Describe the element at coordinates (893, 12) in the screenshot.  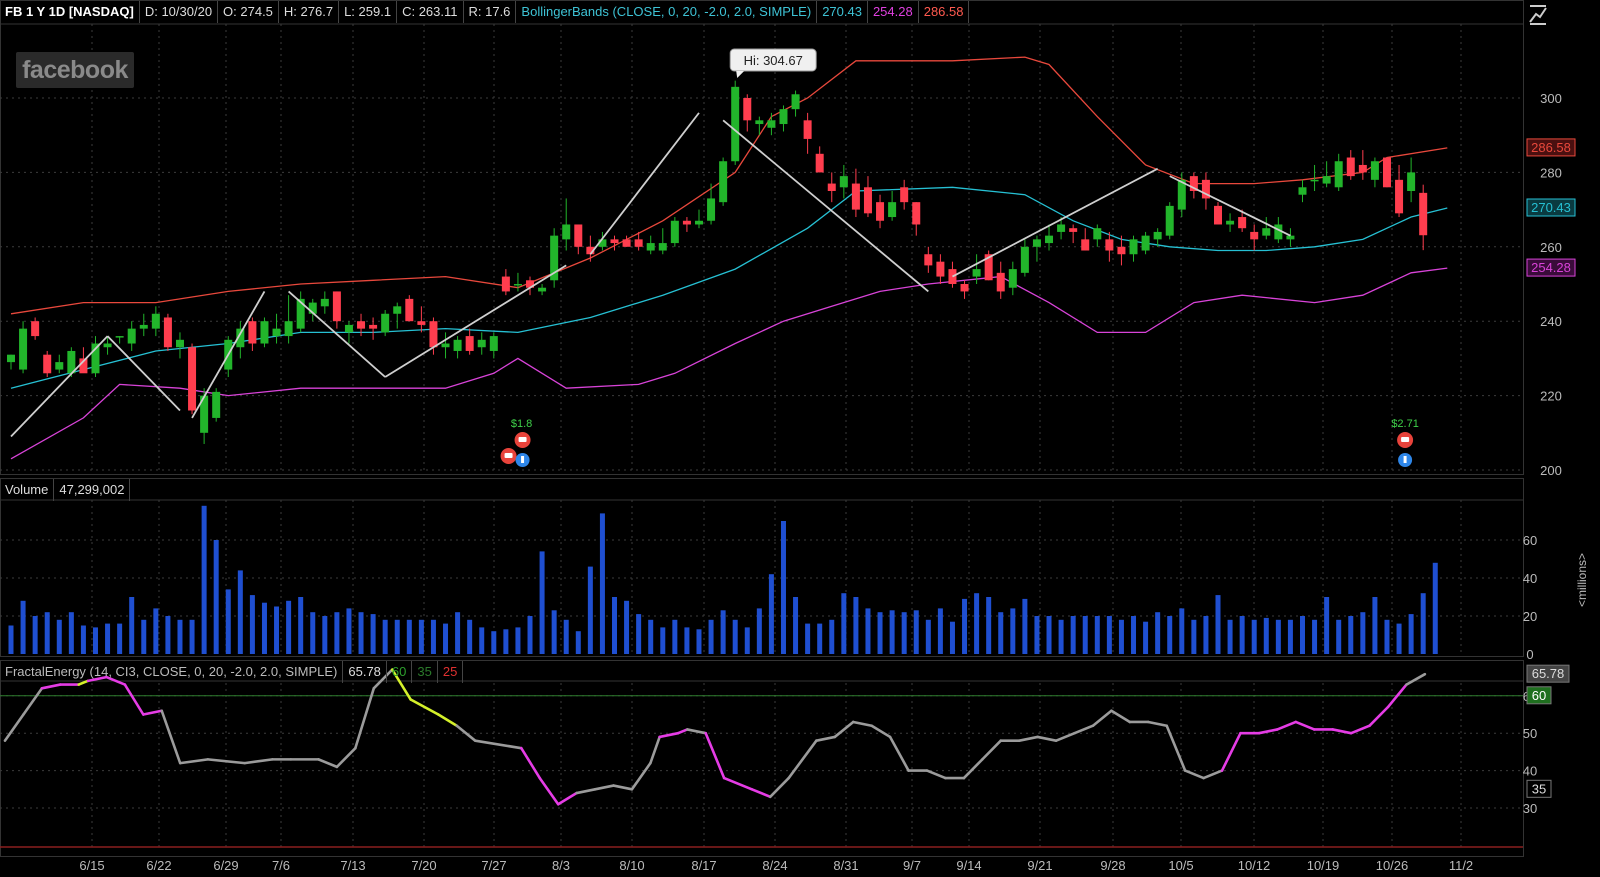
I see `bollinger-lower-value: 254.28` at that location.